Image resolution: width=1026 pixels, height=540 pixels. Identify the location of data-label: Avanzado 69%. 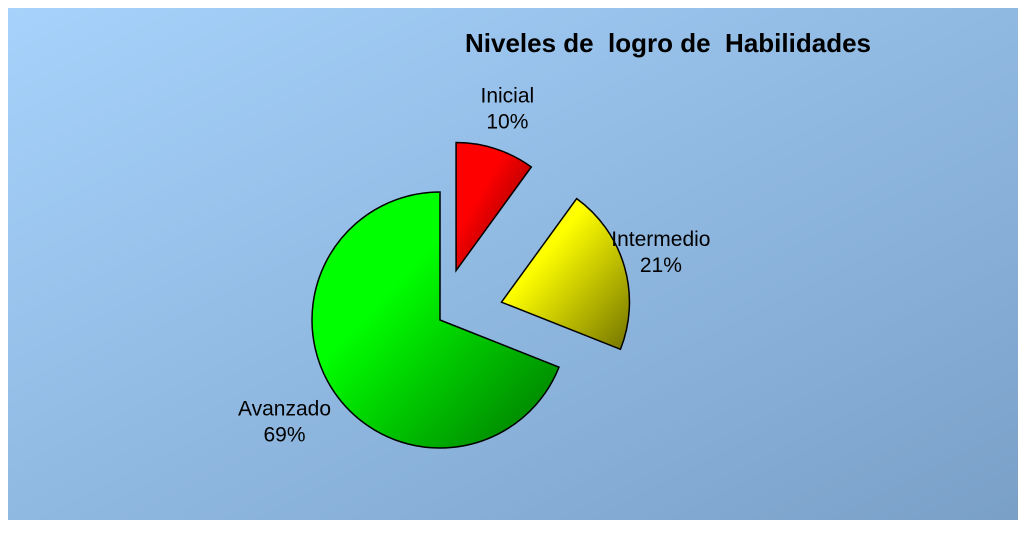
(284, 422).